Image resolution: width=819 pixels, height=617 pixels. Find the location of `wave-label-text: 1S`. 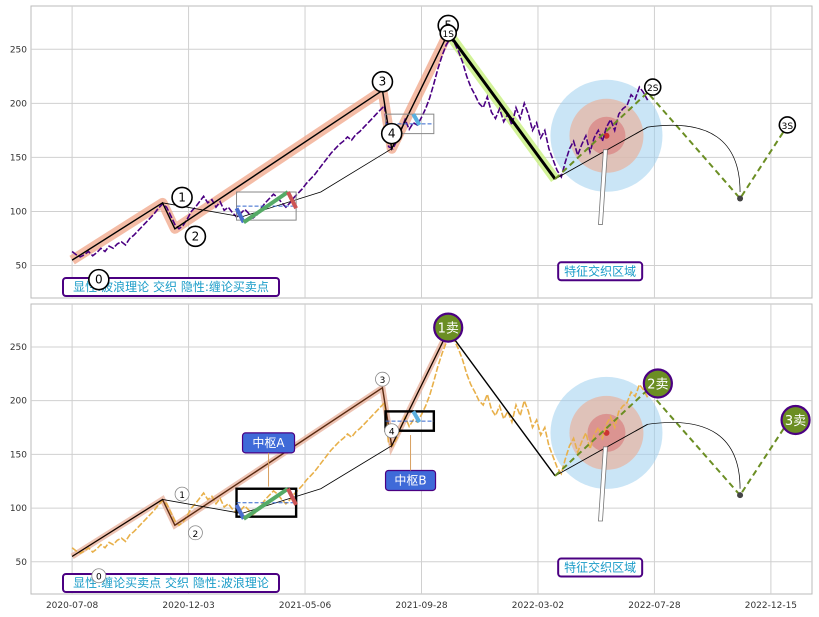

wave-label-text: 1S is located at coordinates (448, 35).